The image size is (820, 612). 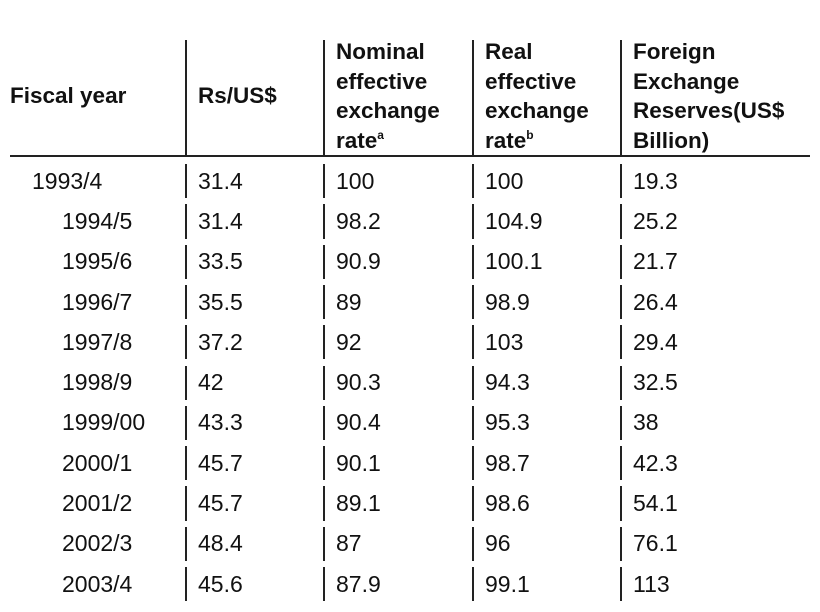 I want to click on table-cell: 90.3, so click(x=397, y=383).